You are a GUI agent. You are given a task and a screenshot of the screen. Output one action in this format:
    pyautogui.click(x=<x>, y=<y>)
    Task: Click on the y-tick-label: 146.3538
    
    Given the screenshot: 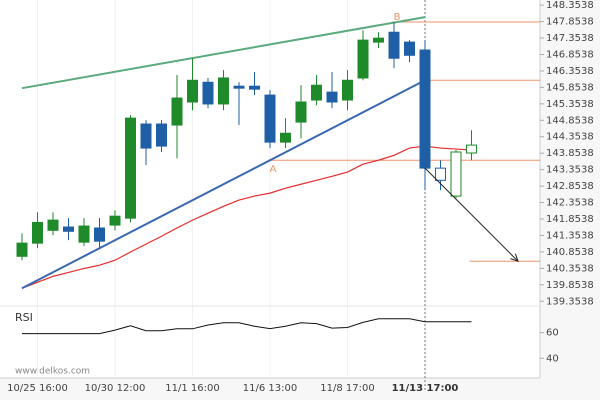 What is the action you would take?
    pyautogui.click(x=570, y=71)
    